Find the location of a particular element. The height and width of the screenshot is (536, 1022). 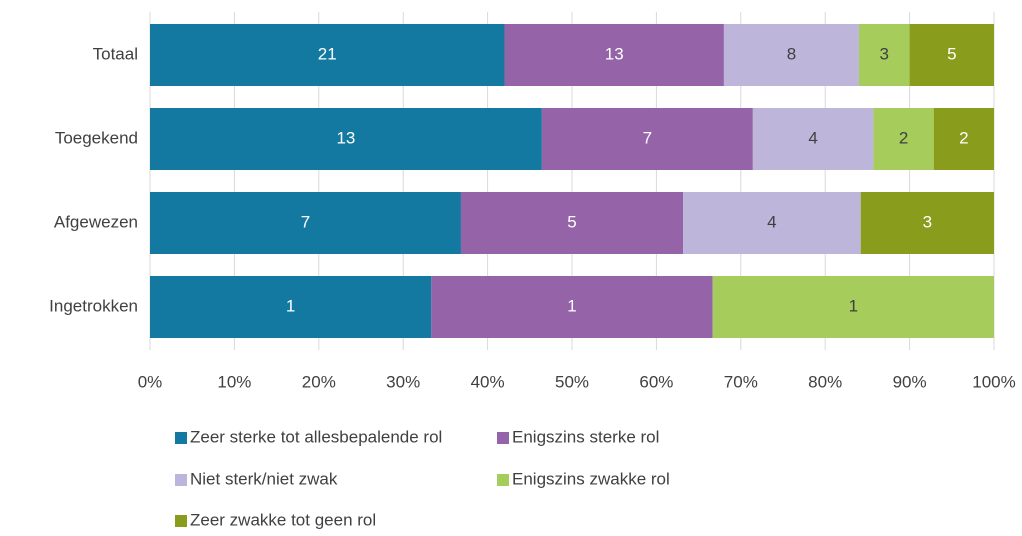

y-tick-label: Totaal is located at coordinates (115, 53).